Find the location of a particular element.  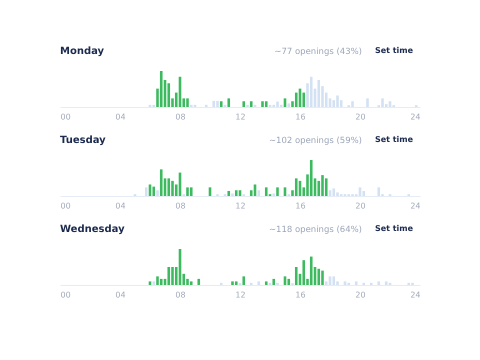

chart-title: Tuesday is located at coordinates (83, 140).